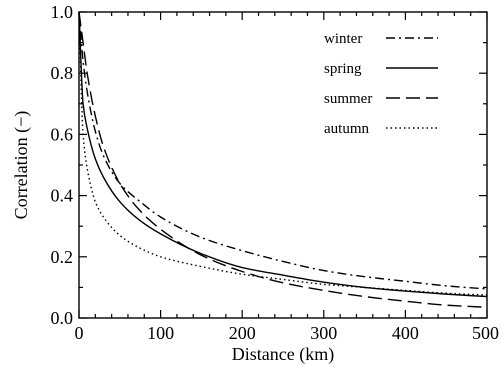 The image size is (501, 366). I want to click on y-tick-label-0.6: 0.6, so click(62, 134).